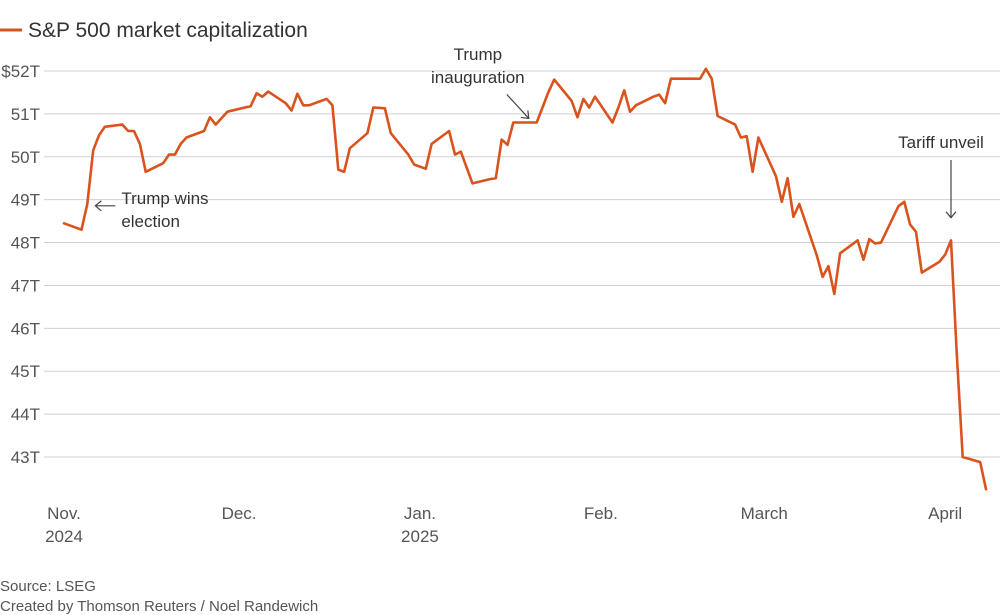  What do you see at coordinates (25, 157) in the screenshot?
I see `y-tick-label: 50T` at bounding box center [25, 157].